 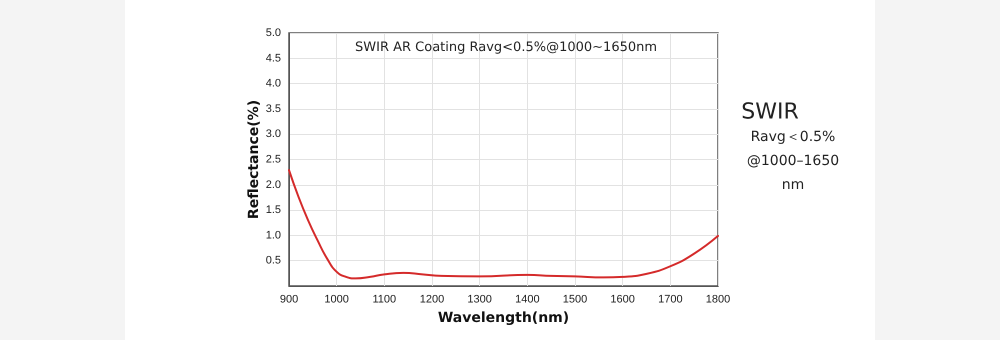 What do you see at coordinates (273, 235) in the screenshot?
I see `y-tick-label: 1.0` at bounding box center [273, 235].